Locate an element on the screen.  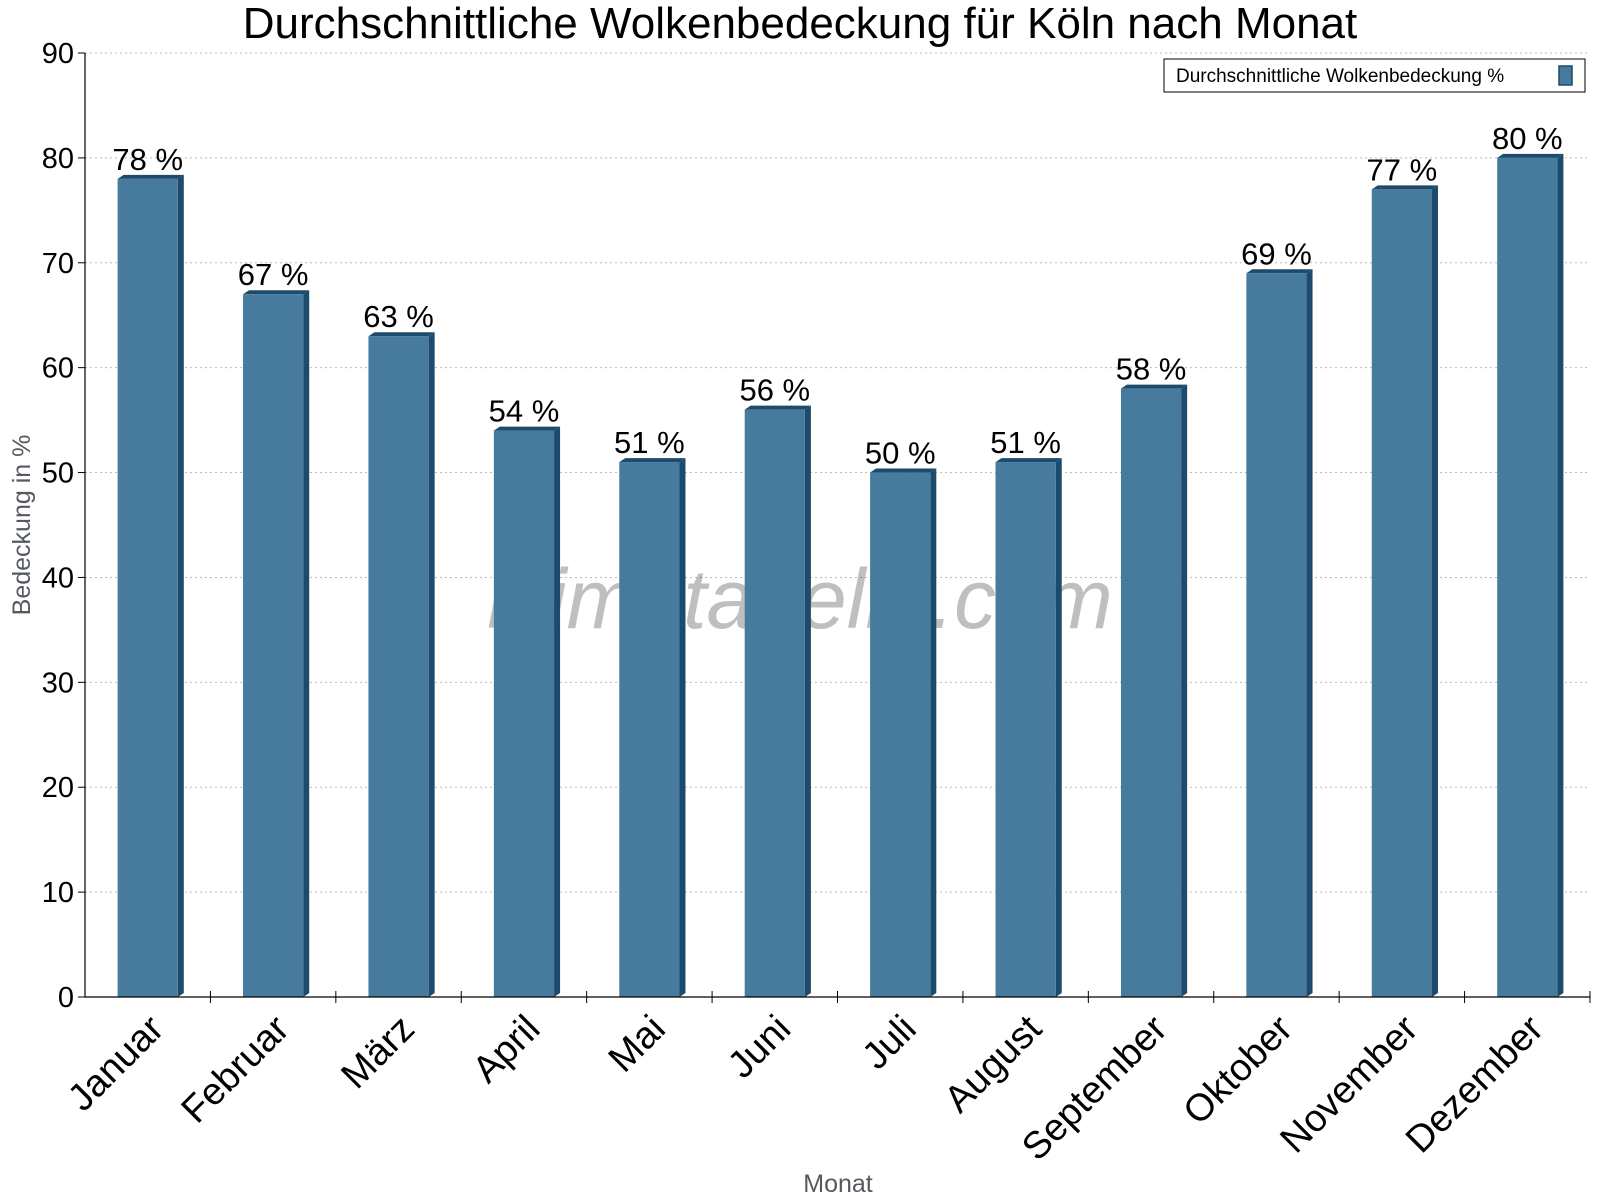
bar-juli: 50 % is located at coordinates (901, 716).